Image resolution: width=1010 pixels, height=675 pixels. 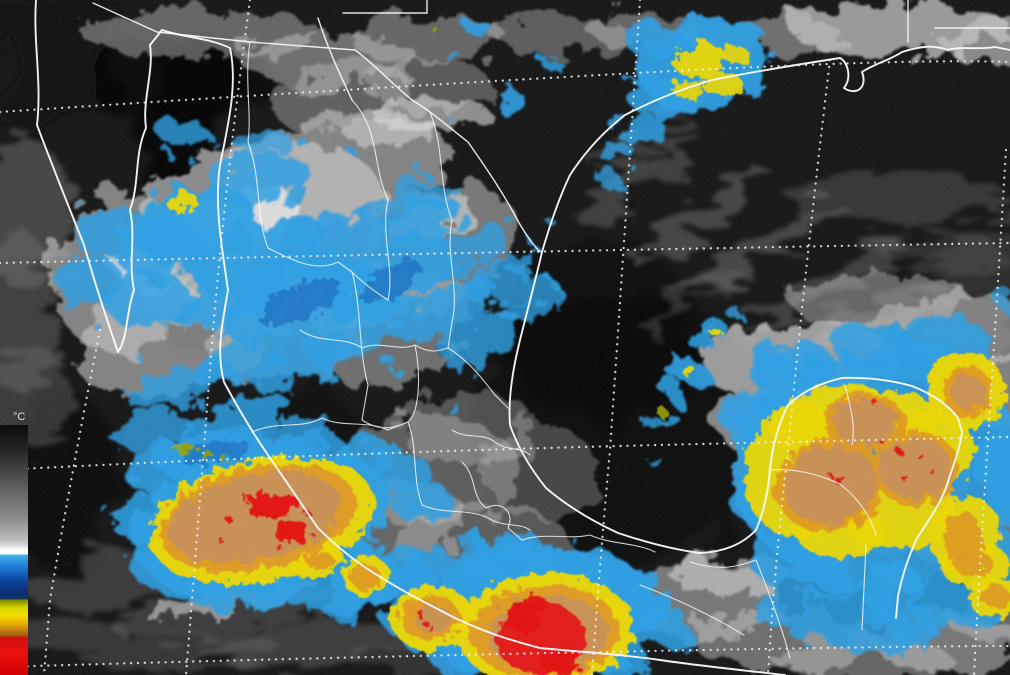 I want to click on colorbar-gradient-scale, so click(x=14, y=550).